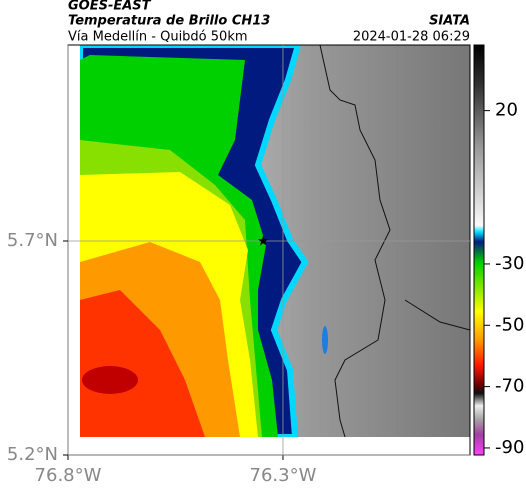 This screenshot has height=495, width=526. Describe the element at coordinates (32, 454) in the screenshot. I see `y-tick-label: 5.2°N` at that location.